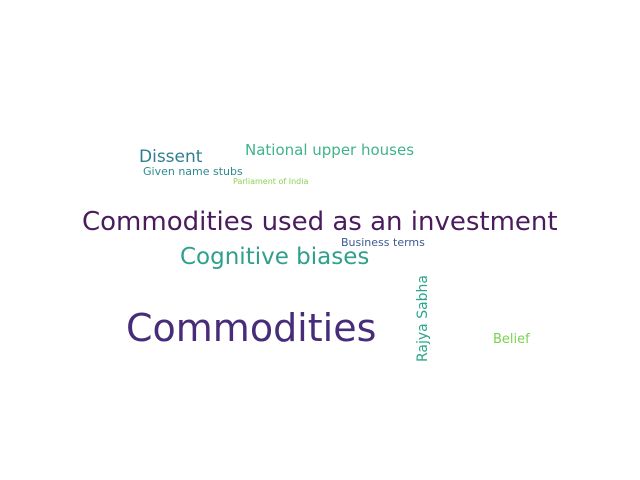 The height and width of the screenshot is (480, 640). Describe the element at coordinates (383, 242) in the screenshot. I see `word-business-terms: Business terms` at that location.